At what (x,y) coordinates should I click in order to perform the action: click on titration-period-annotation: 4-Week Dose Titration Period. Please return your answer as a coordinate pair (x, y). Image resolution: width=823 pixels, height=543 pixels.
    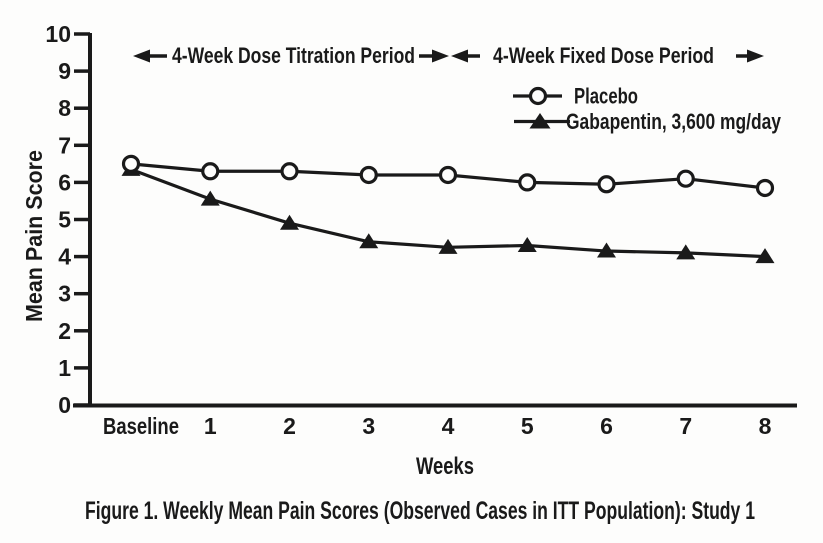
    Looking at the image, I should click on (291, 55).